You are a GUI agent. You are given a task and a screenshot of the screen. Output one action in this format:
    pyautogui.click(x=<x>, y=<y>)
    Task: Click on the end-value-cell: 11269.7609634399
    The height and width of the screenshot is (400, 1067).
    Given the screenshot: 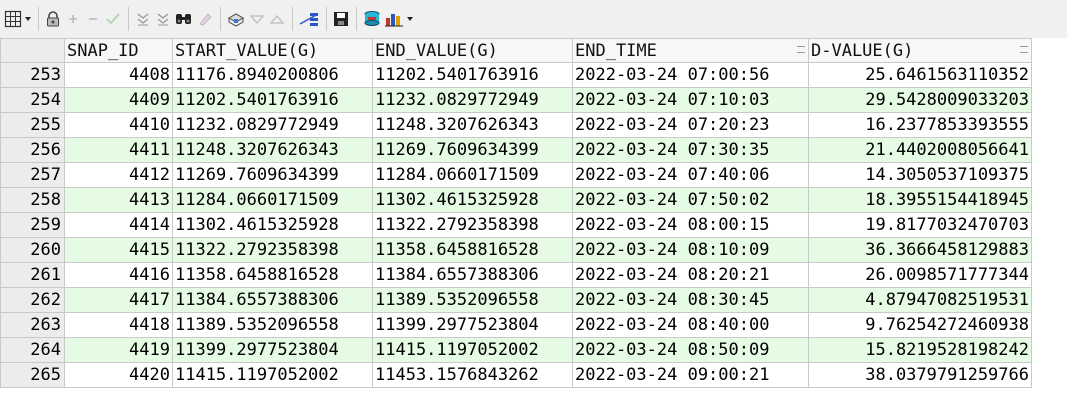 What is the action you would take?
    pyautogui.click(x=472, y=150)
    